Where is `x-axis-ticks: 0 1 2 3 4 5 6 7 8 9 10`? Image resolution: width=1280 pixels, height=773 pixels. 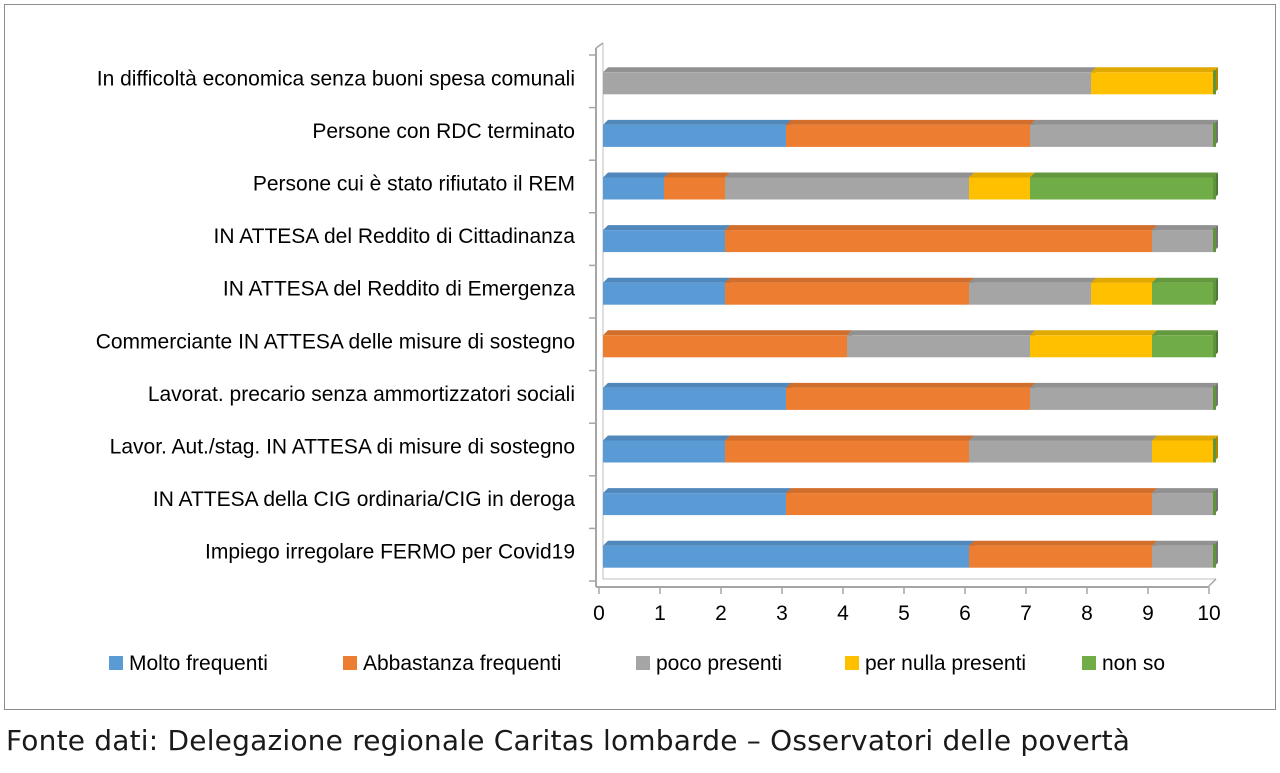 x-axis-ticks: 0 1 2 3 4 5 6 7 8 9 10 is located at coordinates (907, 606).